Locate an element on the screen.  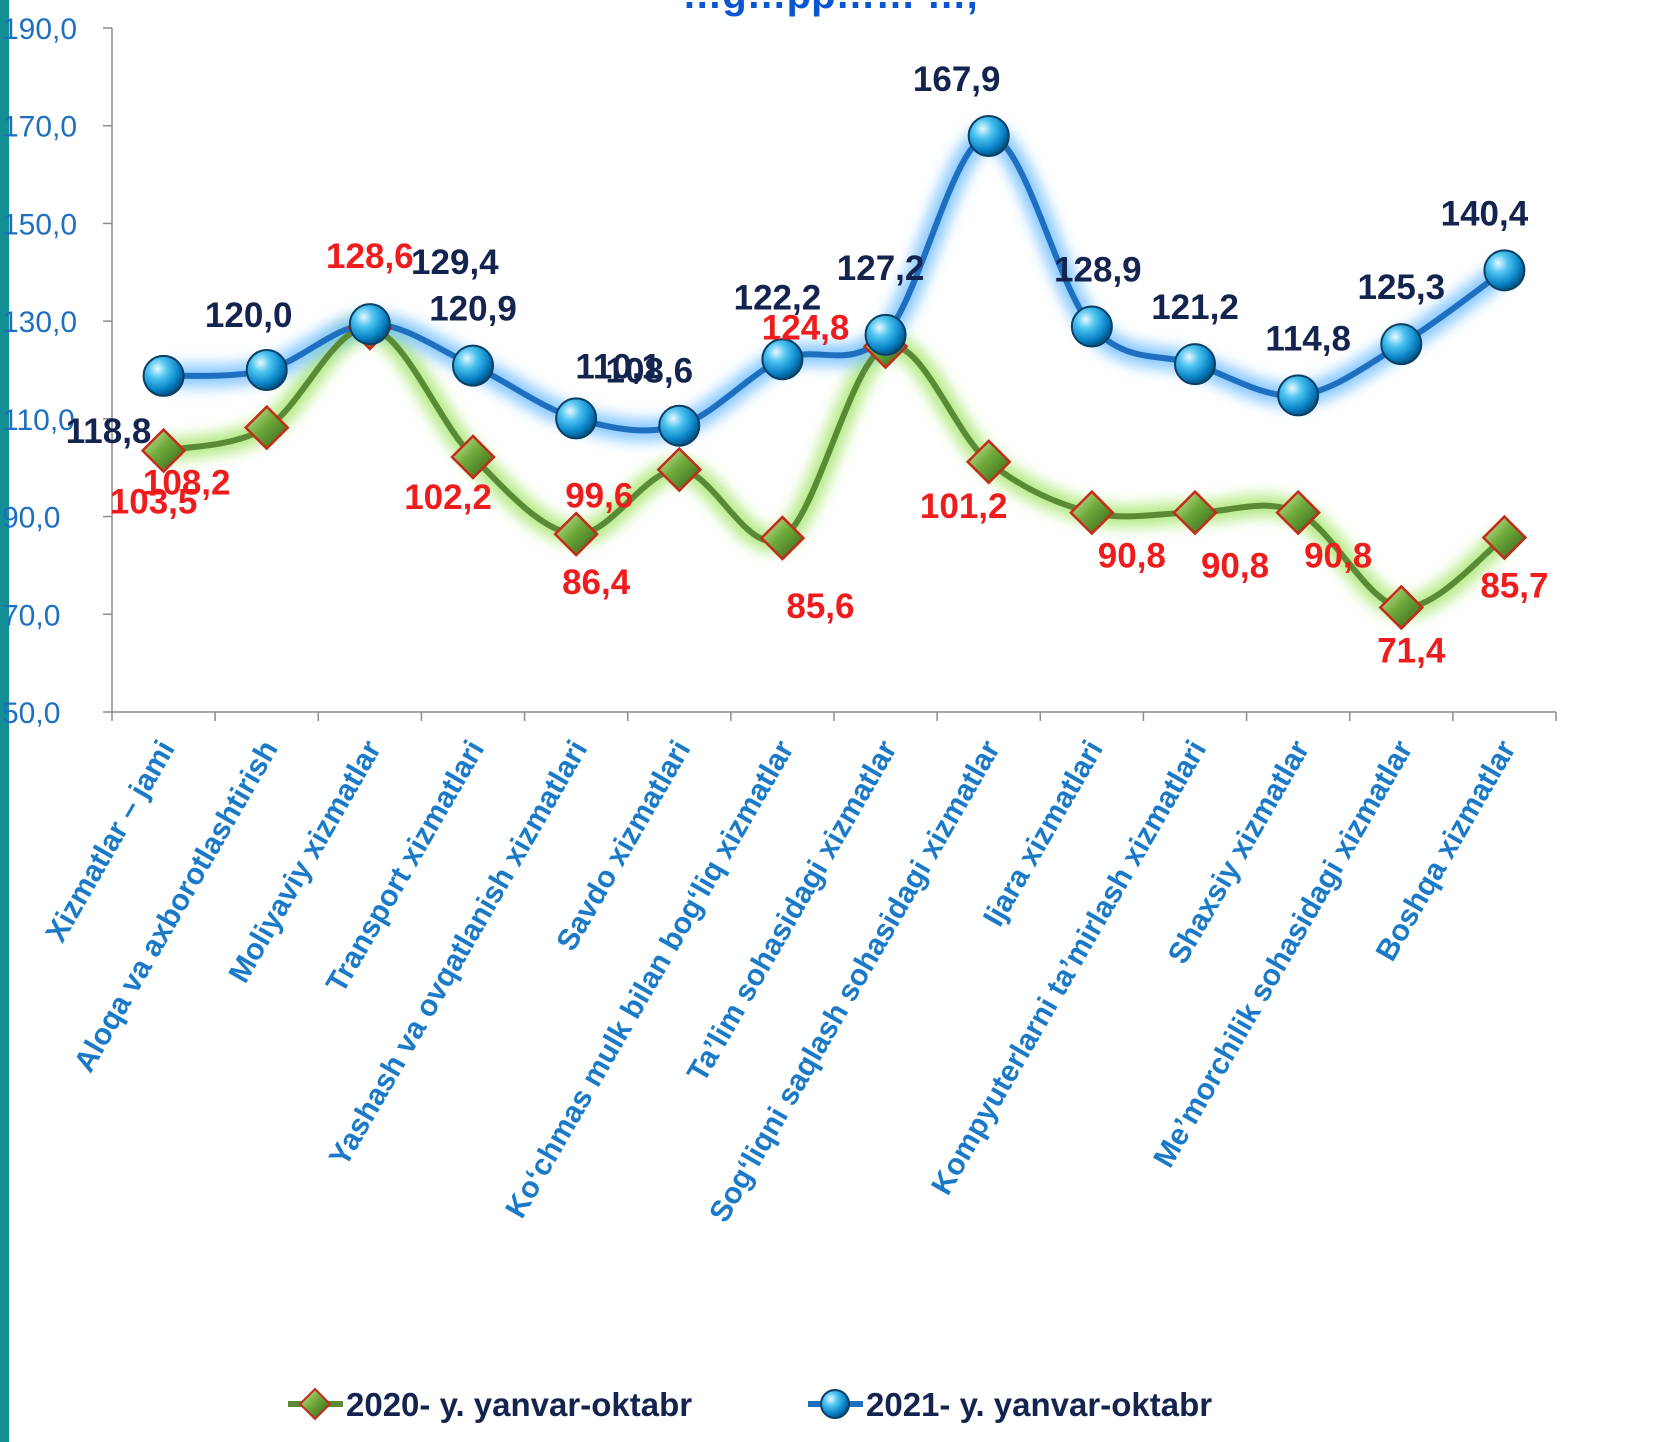
x-tick-label: Aloqa va axborotlashtirish is located at coordinates (176, 906).